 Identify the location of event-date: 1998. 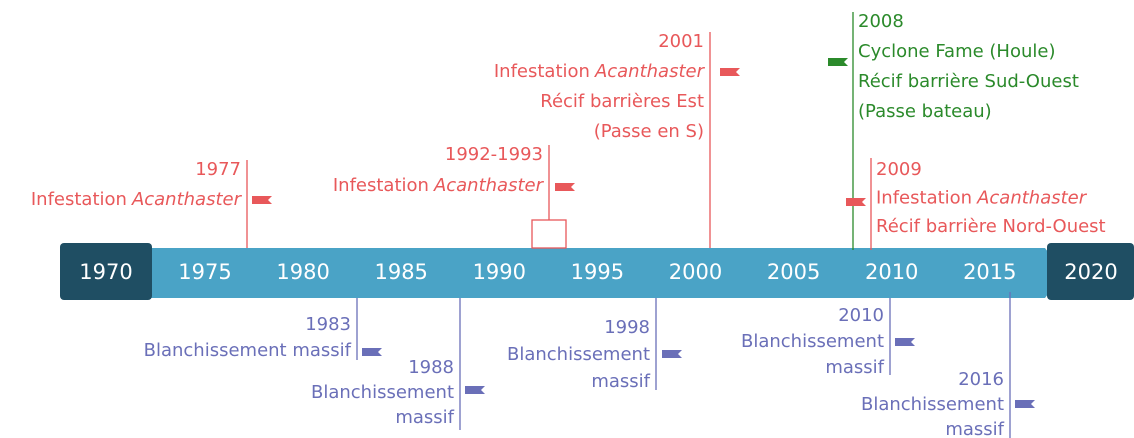
(627, 327).